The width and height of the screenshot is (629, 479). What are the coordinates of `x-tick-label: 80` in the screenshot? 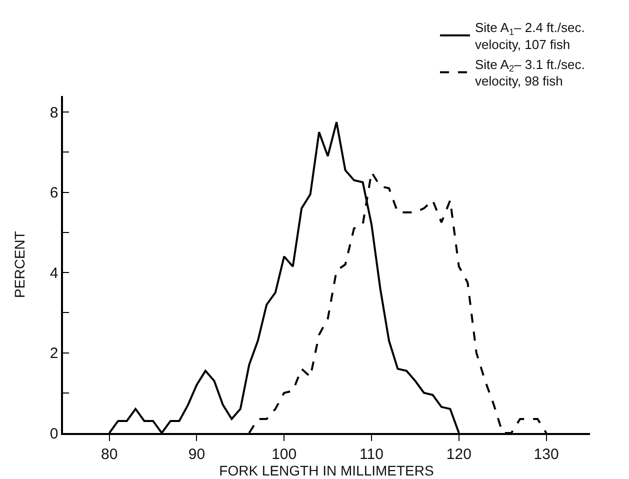 It's located at (109, 454).